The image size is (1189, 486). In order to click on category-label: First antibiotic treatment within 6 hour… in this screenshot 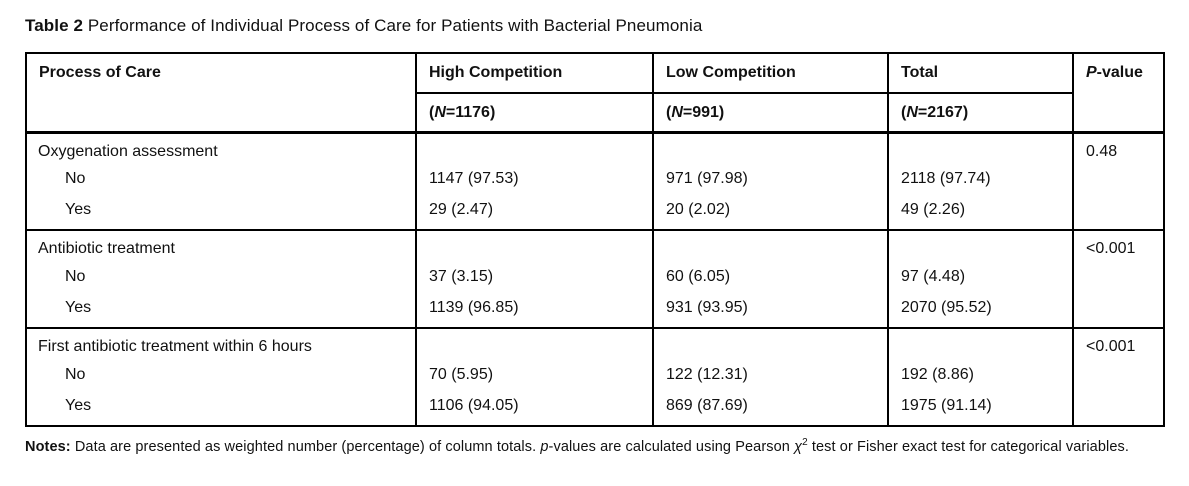, I will do `click(221, 345)`.